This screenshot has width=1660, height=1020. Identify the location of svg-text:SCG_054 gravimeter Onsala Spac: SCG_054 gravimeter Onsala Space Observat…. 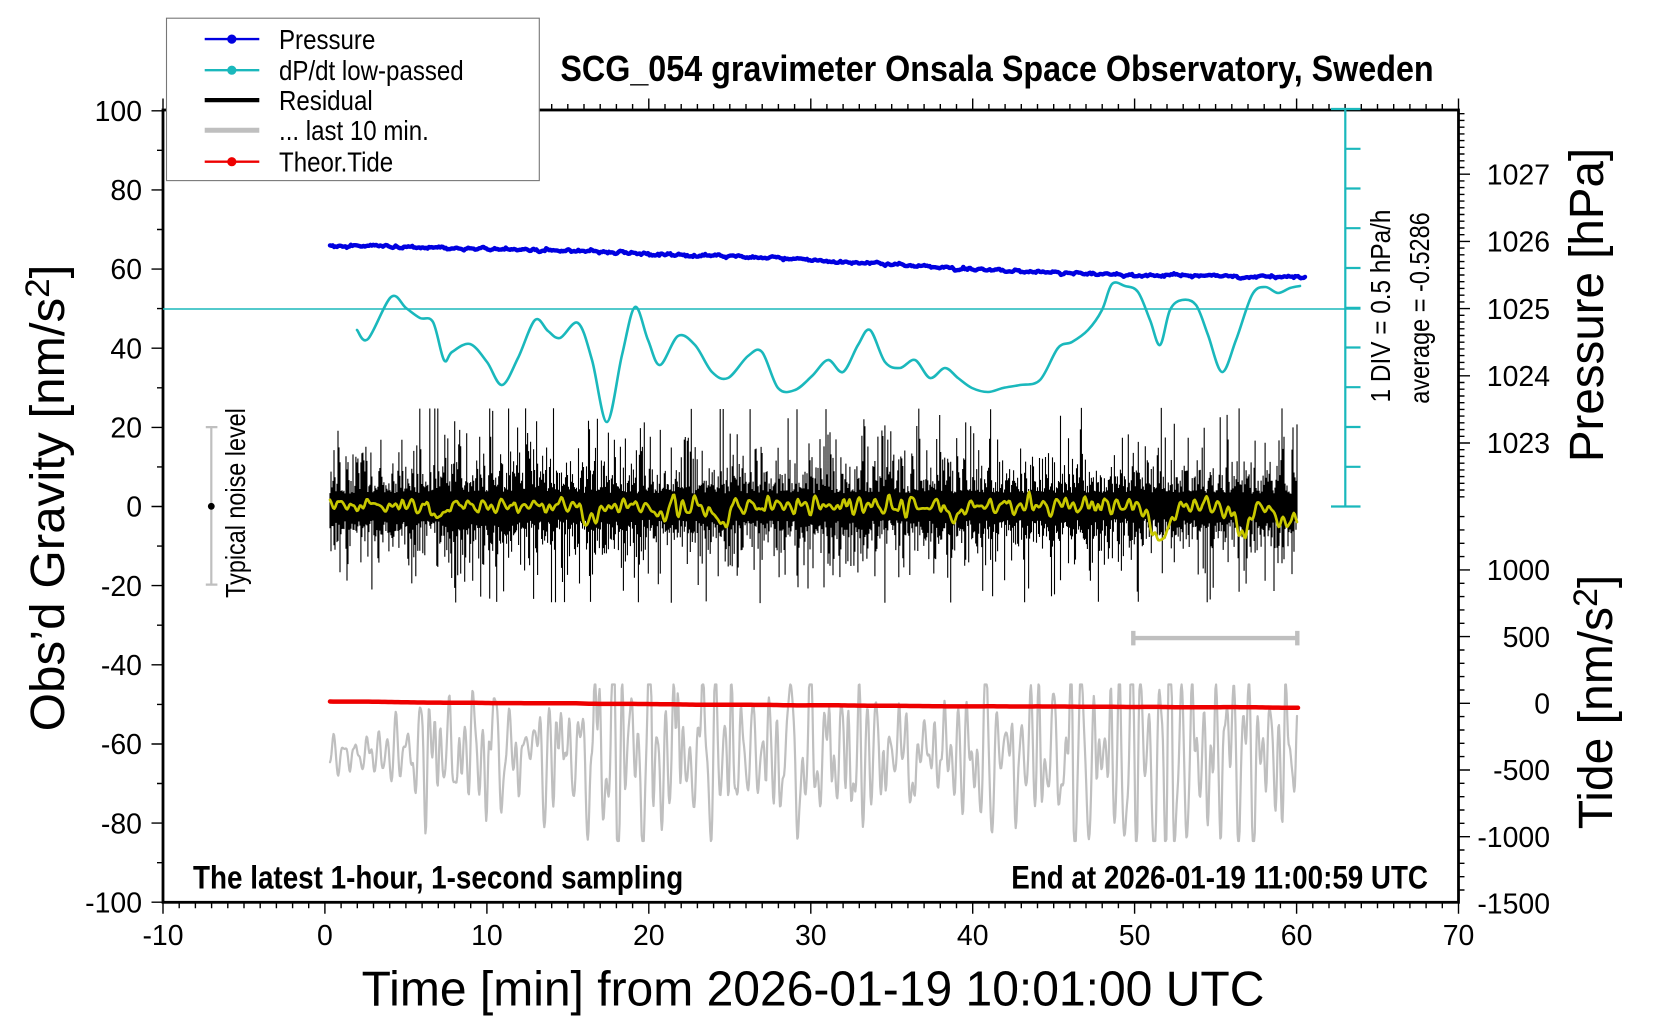
(996, 69).